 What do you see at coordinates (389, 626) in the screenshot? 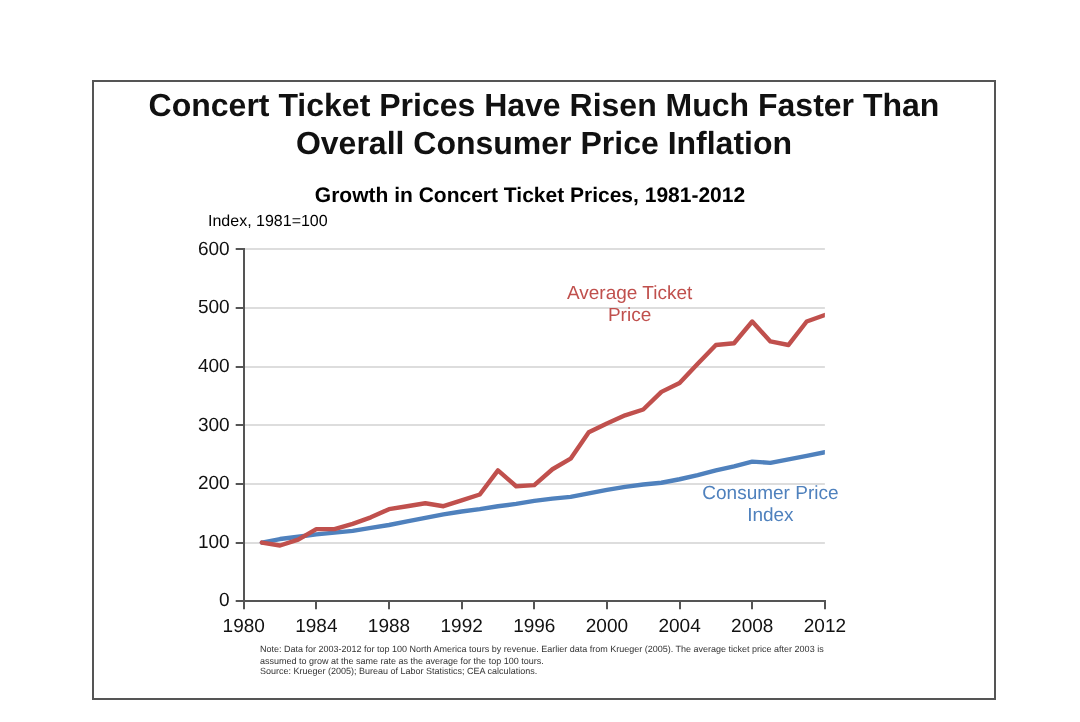
I see `x-tick-label: 1988` at bounding box center [389, 626].